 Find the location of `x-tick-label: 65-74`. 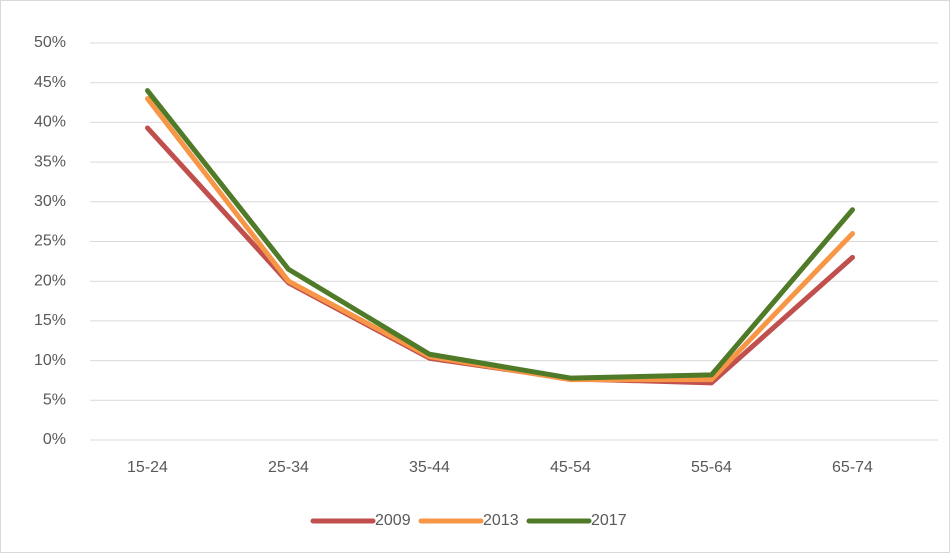

x-tick-label: 65-74 is located at coordinates (852, 467).